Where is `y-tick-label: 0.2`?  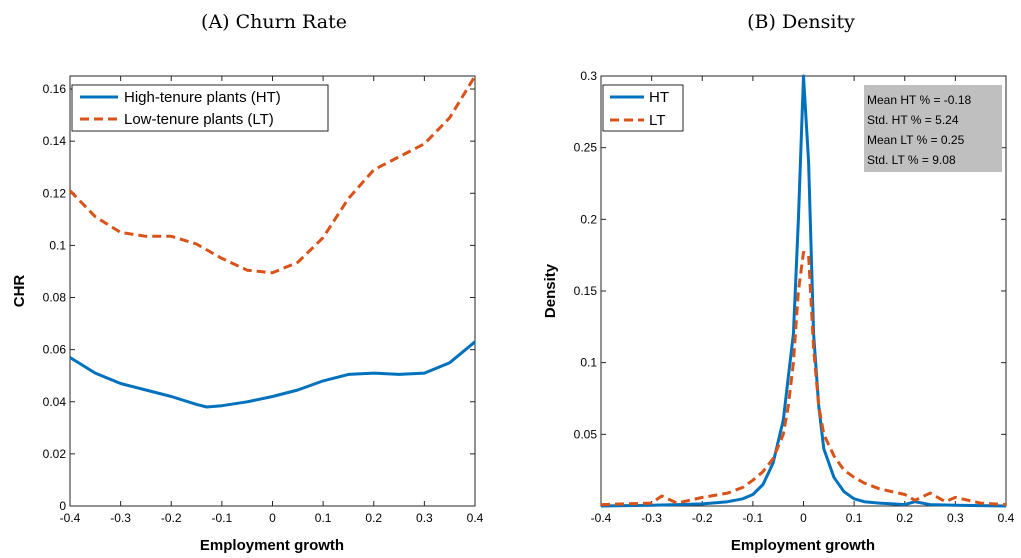
y-tick-label: 0.2 is located at coordinates (588, 219).